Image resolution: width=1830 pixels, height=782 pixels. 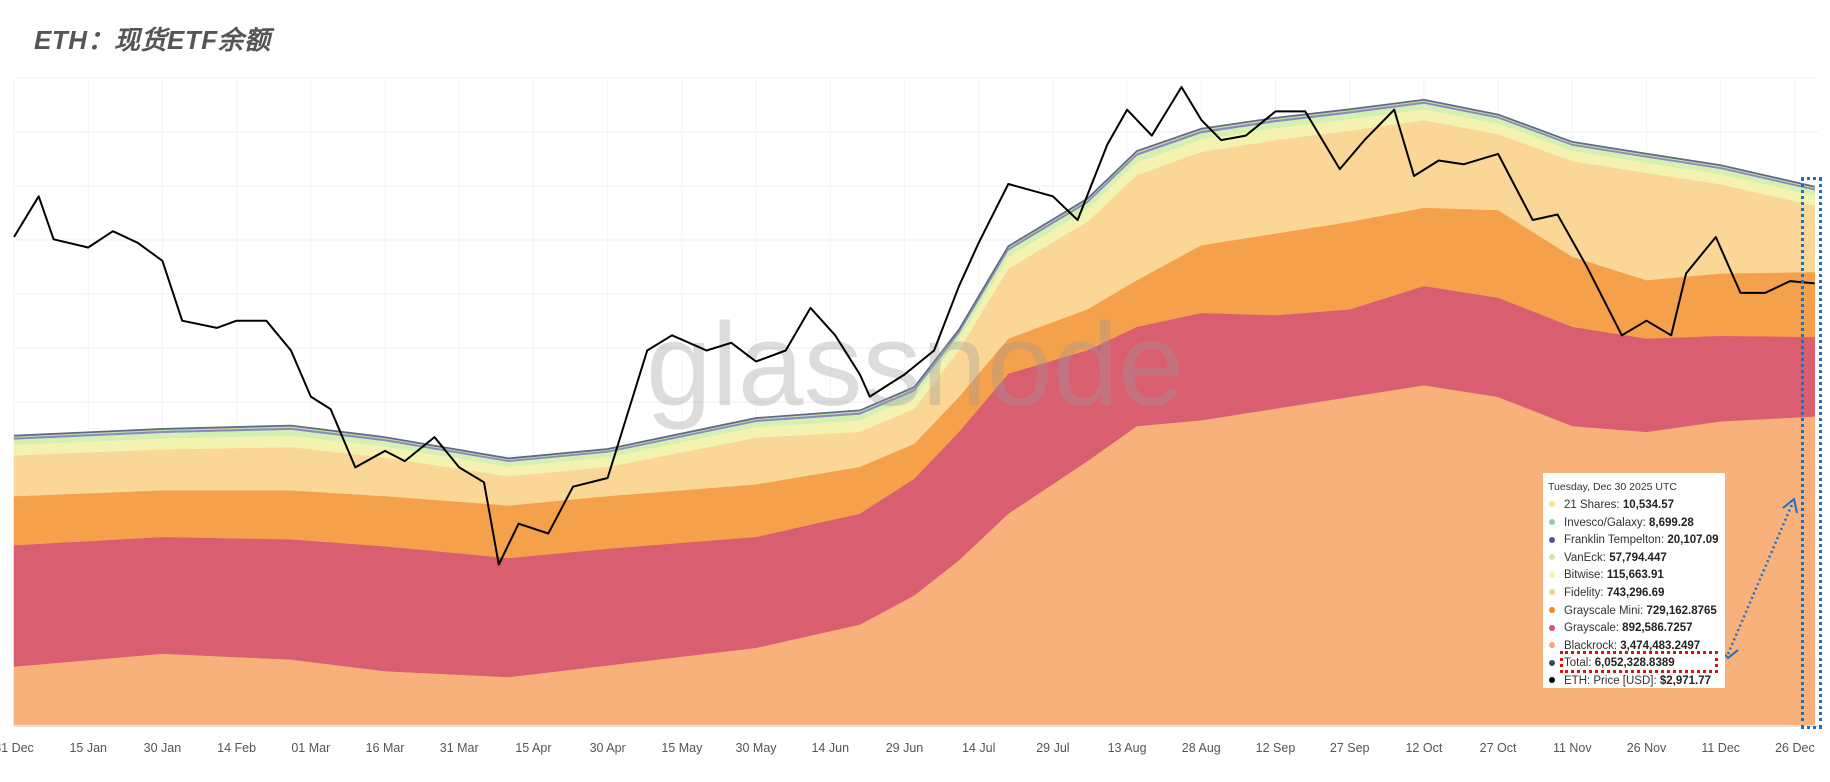 What do you see at coordinates (385, 748) in the screenshot?
I see `x-tick-label: 16 Mar` at bounding box center [385, 748].